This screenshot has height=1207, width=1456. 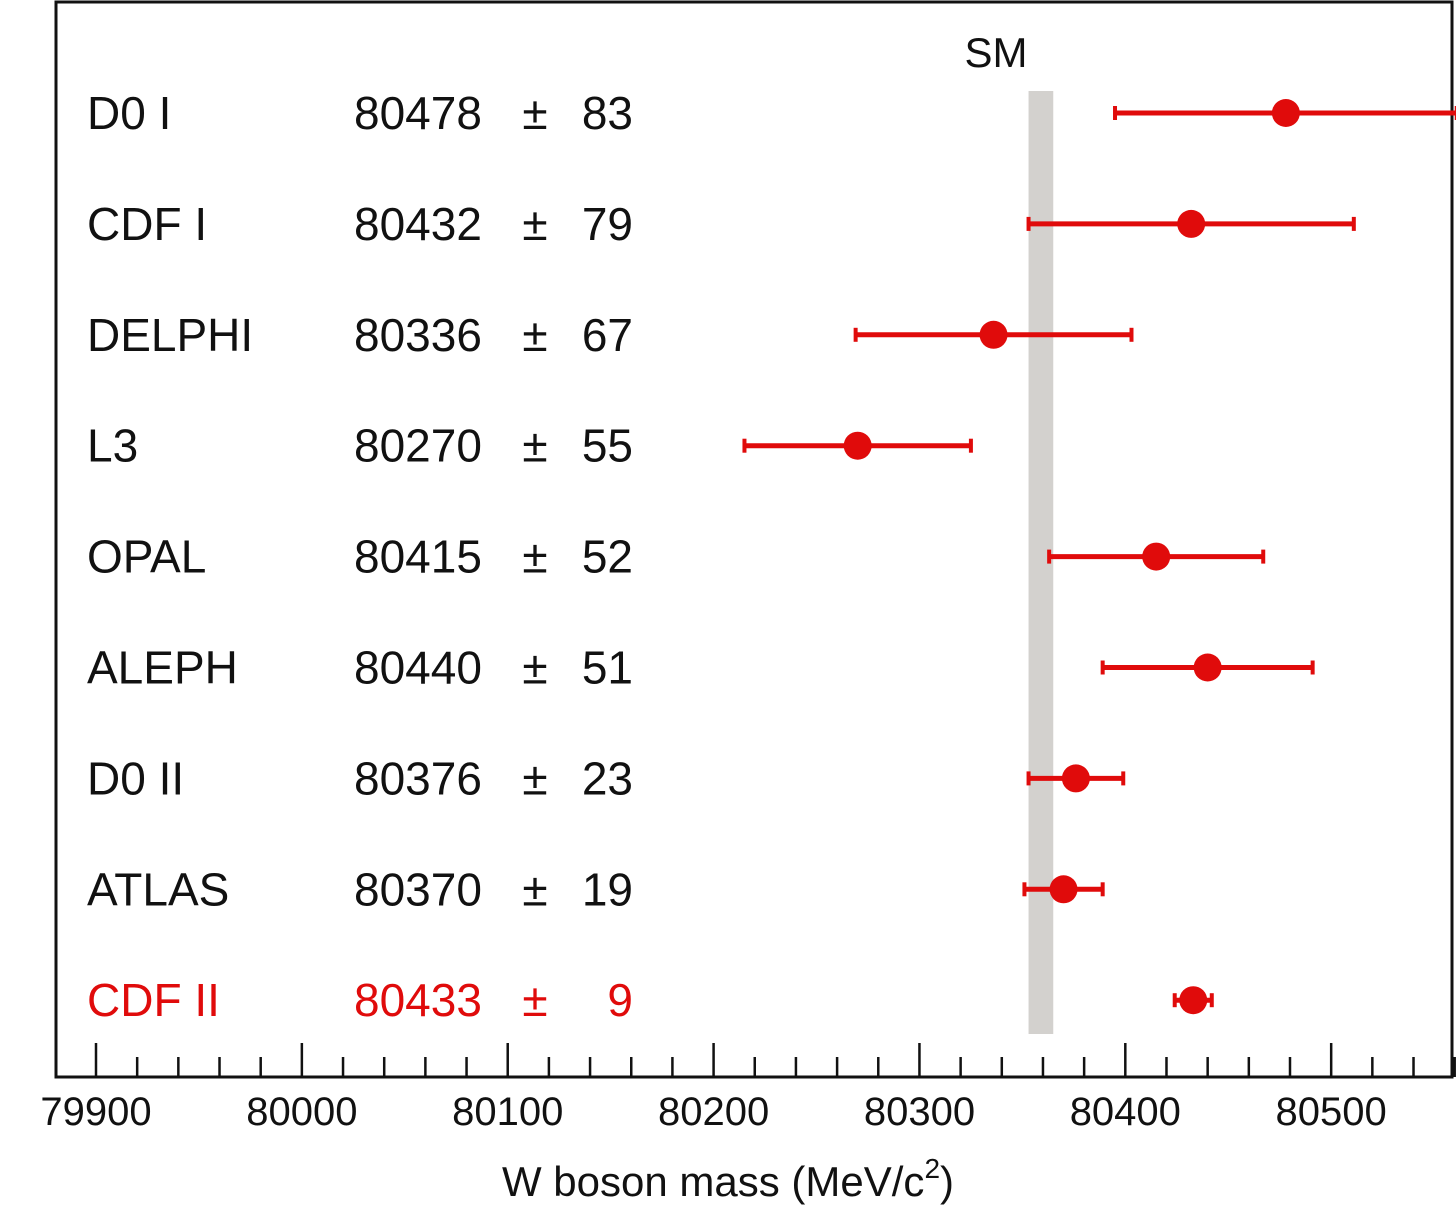 I want to click on x-tick-label: 80300, so click(x=919, y=1112).